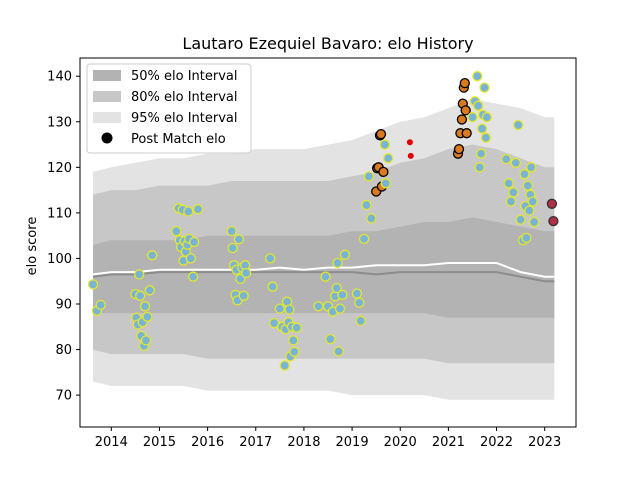 This screenshot has height=480, width=640. What do you see at coordinates (328, 438) in the screenshot?
I see `x-axis-ticks: 2014 2015 2016 2017 2018 2019 2020 2021 2022 2023` at bounding box center [328, 438].